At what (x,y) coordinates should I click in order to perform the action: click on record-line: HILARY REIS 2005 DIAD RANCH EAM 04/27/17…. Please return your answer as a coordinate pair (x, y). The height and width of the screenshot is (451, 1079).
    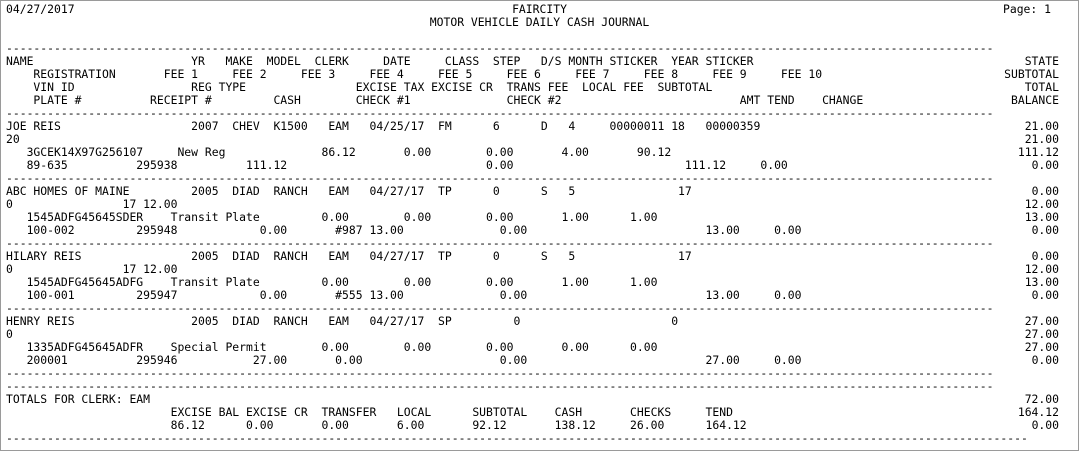
    Looking at the image, I should click on (349, 256).